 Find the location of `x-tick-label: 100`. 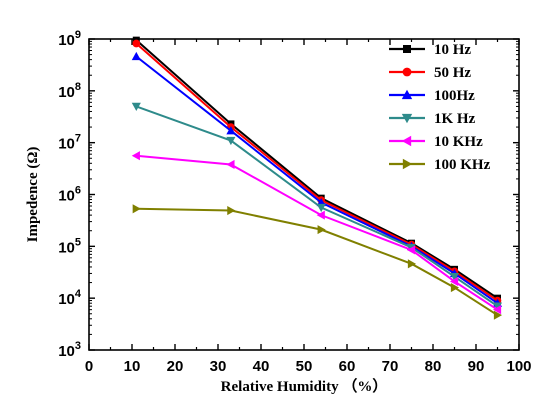

x-tick-label: 100 is located at coordinates (518, 366).